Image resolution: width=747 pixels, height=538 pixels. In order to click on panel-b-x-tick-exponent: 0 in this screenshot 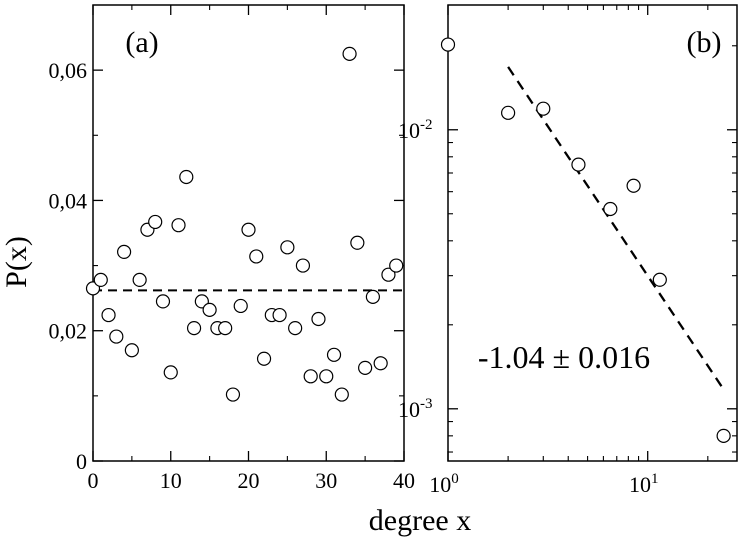, I will do `click(455, 479)`.